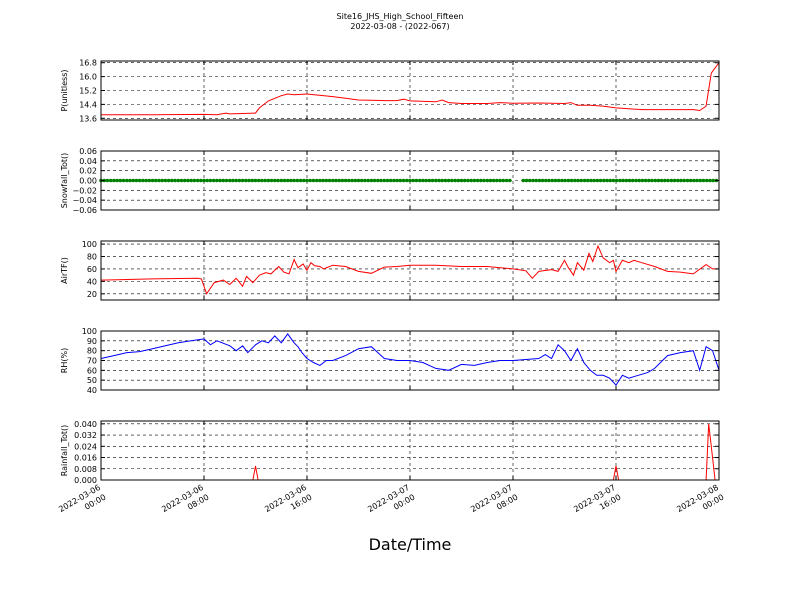 This screenshot has height=600, width=800. What do you see at coordinates (85, 446) in the screenshot?
I see `y-tick-label: 0.024` at bounding box center [85, 446].